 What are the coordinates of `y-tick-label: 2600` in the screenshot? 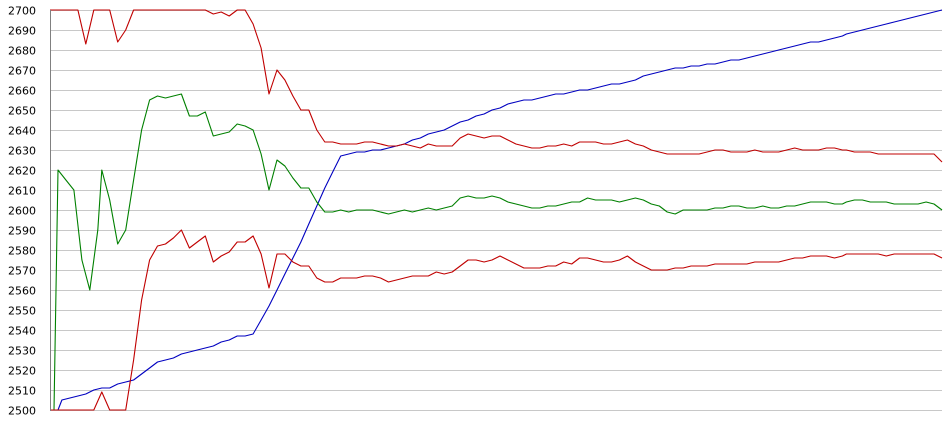 It's located at (22, 211).